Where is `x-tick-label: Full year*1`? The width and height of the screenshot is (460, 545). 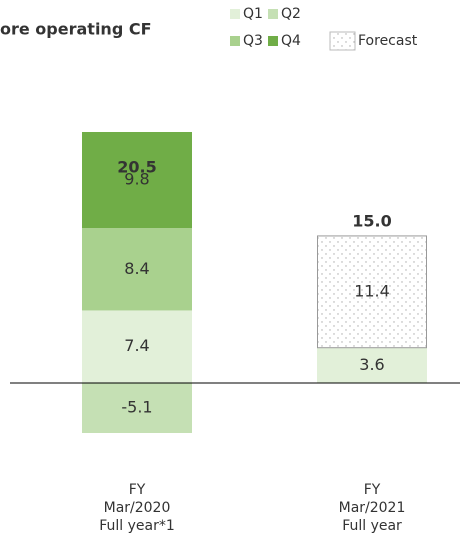 x-tick-label: Full year*1 is located at coordinates (137, 526).